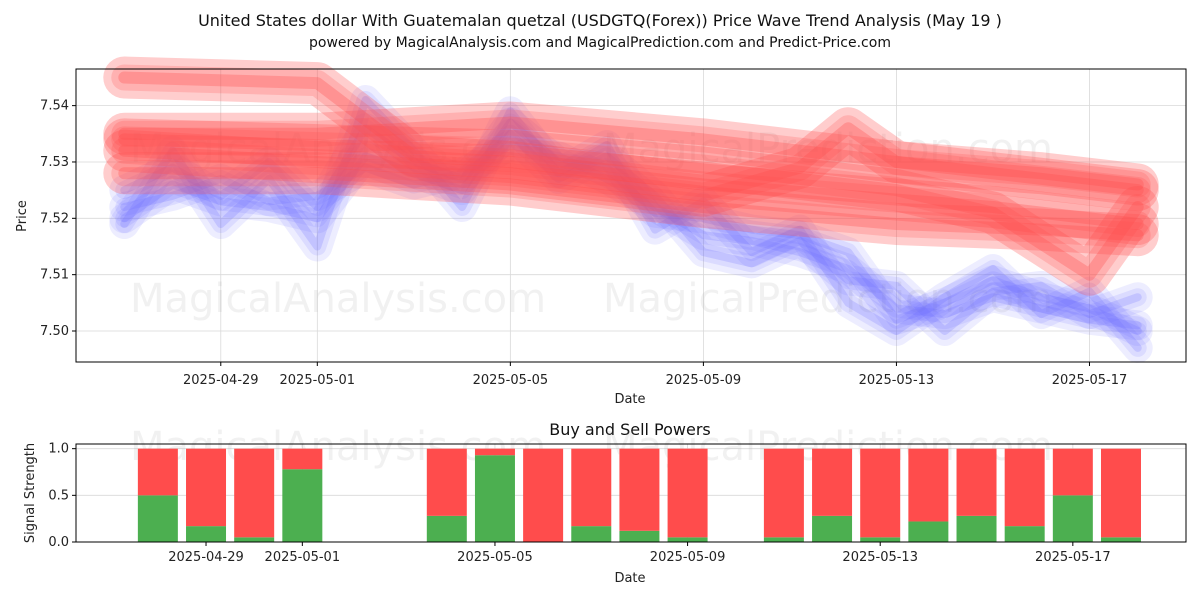  I want to click on bottom-ytick-label: 0.5, so click(58, 495).